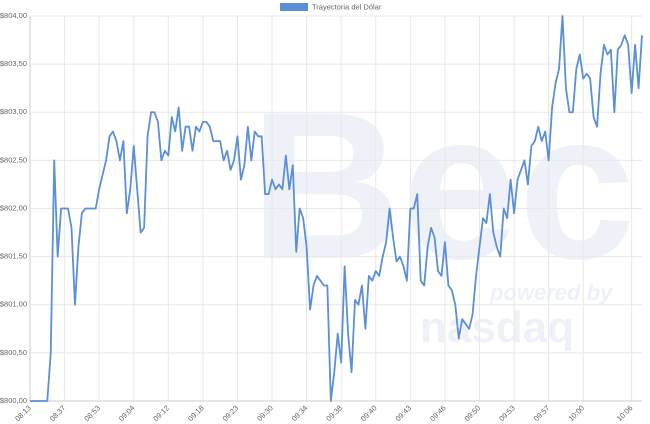 The image size is (650, 424). Describe the element at coordinates (551, 292) in the screenshot. I see `watermark-tagline: powered by` at that location.